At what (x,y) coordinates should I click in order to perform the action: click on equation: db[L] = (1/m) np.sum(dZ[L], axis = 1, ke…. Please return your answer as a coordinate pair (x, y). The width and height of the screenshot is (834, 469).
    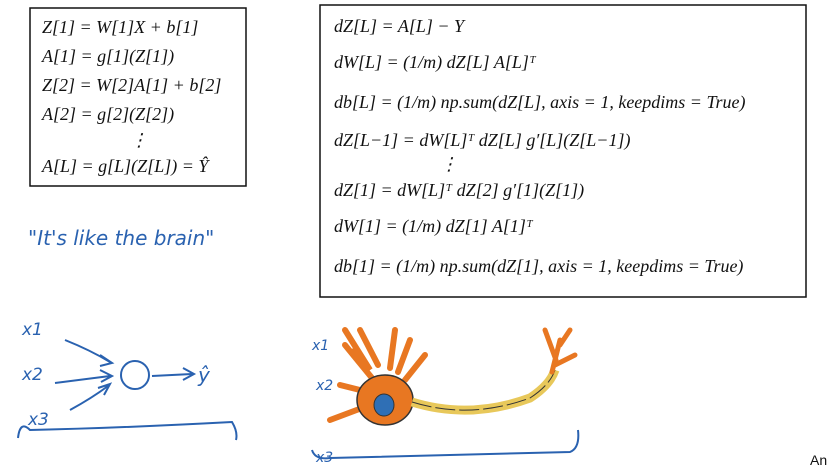
    Looking at the image, I should click on (539, 102).